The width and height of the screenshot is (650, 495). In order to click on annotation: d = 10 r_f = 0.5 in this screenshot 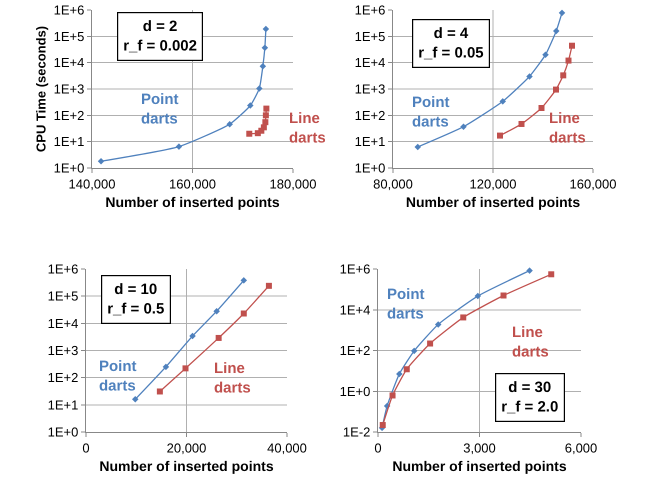, I will do `click(135, 299)`.